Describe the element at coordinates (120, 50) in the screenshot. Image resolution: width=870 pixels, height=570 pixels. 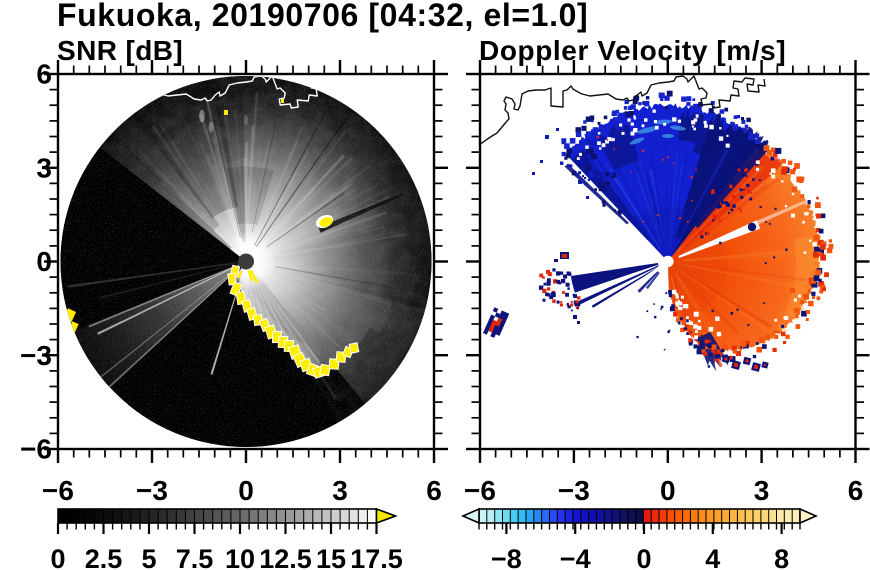
I see `svg-text: SNR [dB]` at that location.